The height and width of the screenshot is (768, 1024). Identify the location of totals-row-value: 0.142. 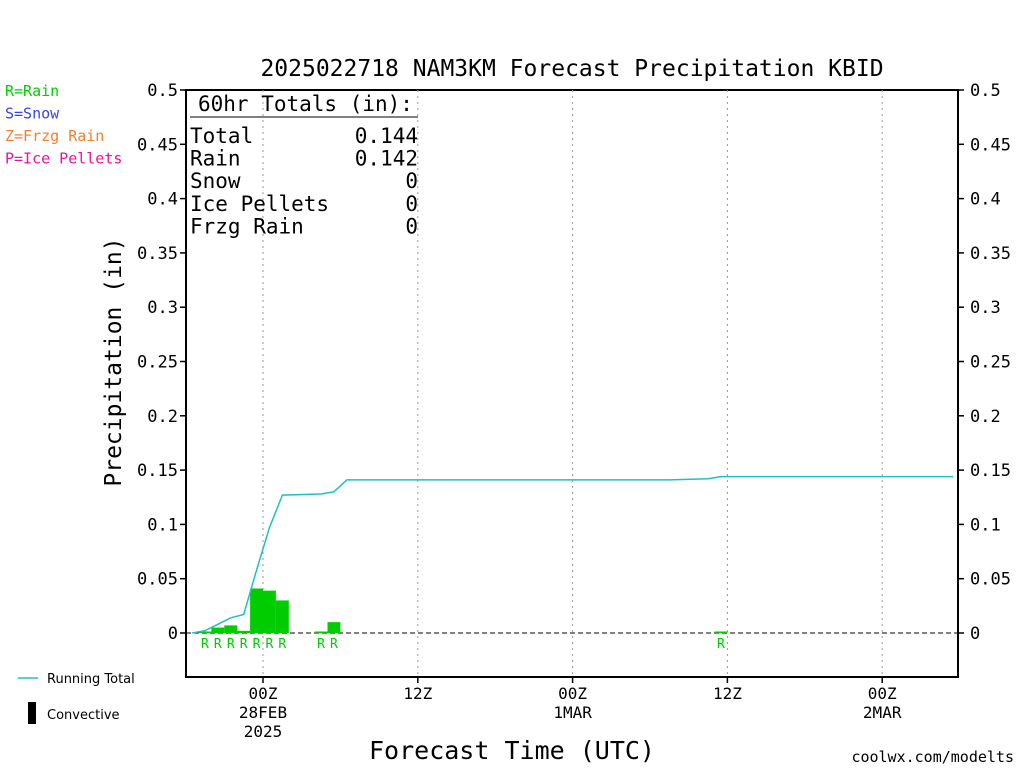
(386, 159).